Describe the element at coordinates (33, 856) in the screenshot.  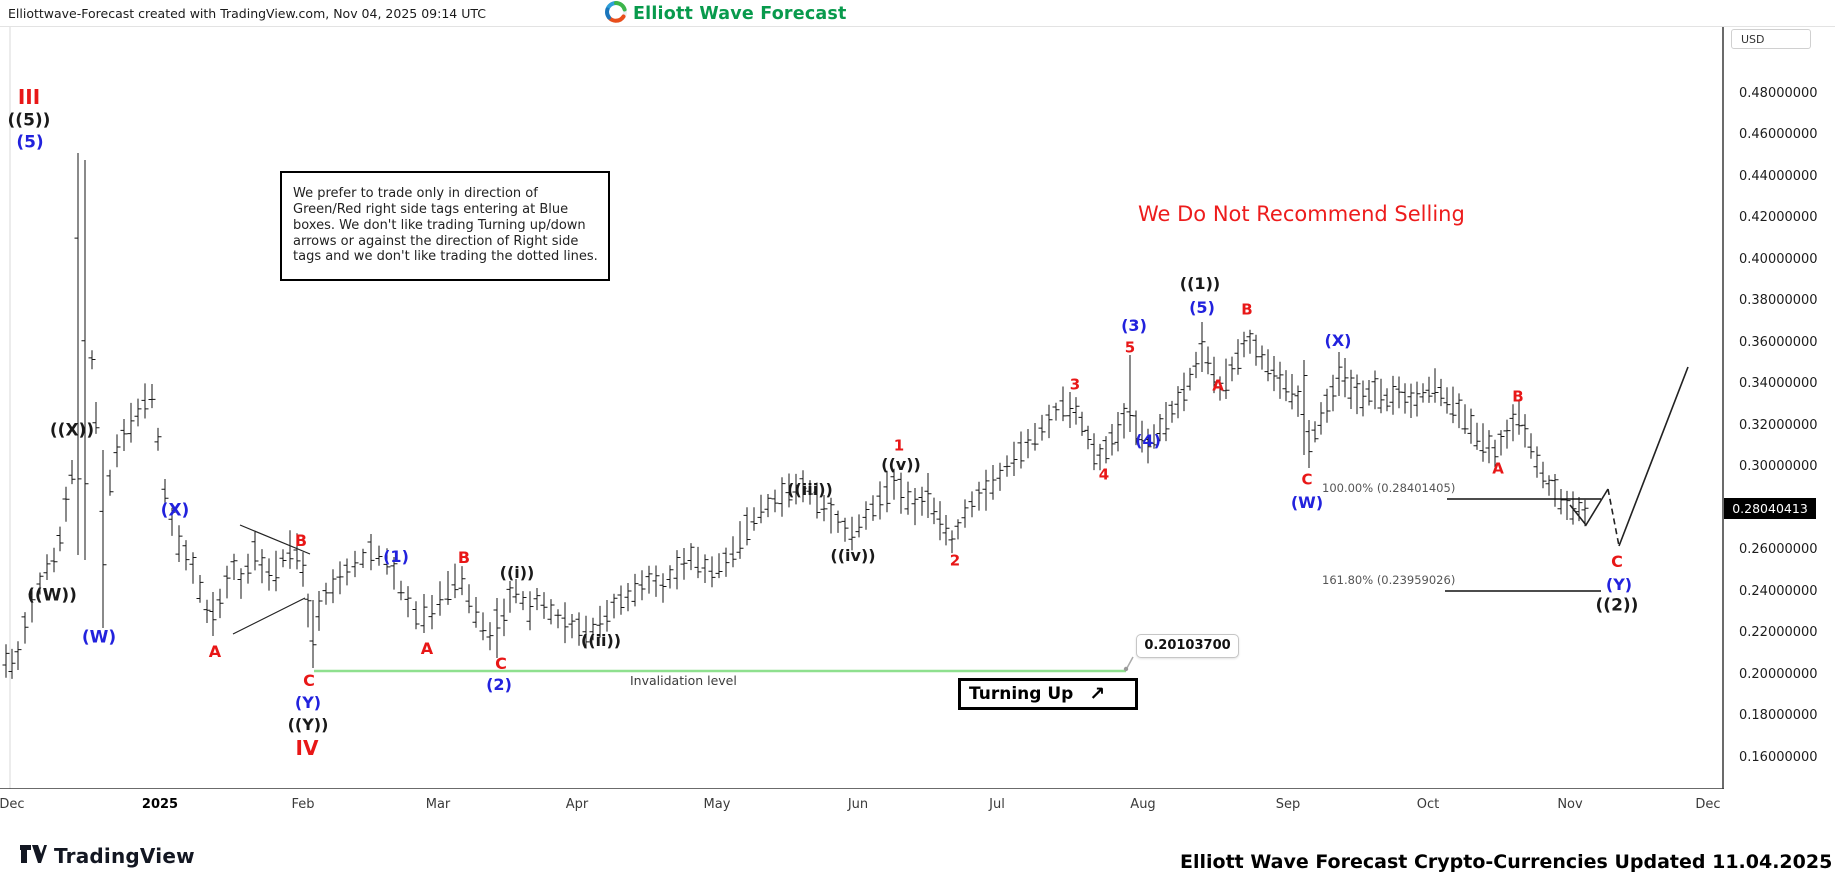
I see `tradingview-logo-icon` at that location.